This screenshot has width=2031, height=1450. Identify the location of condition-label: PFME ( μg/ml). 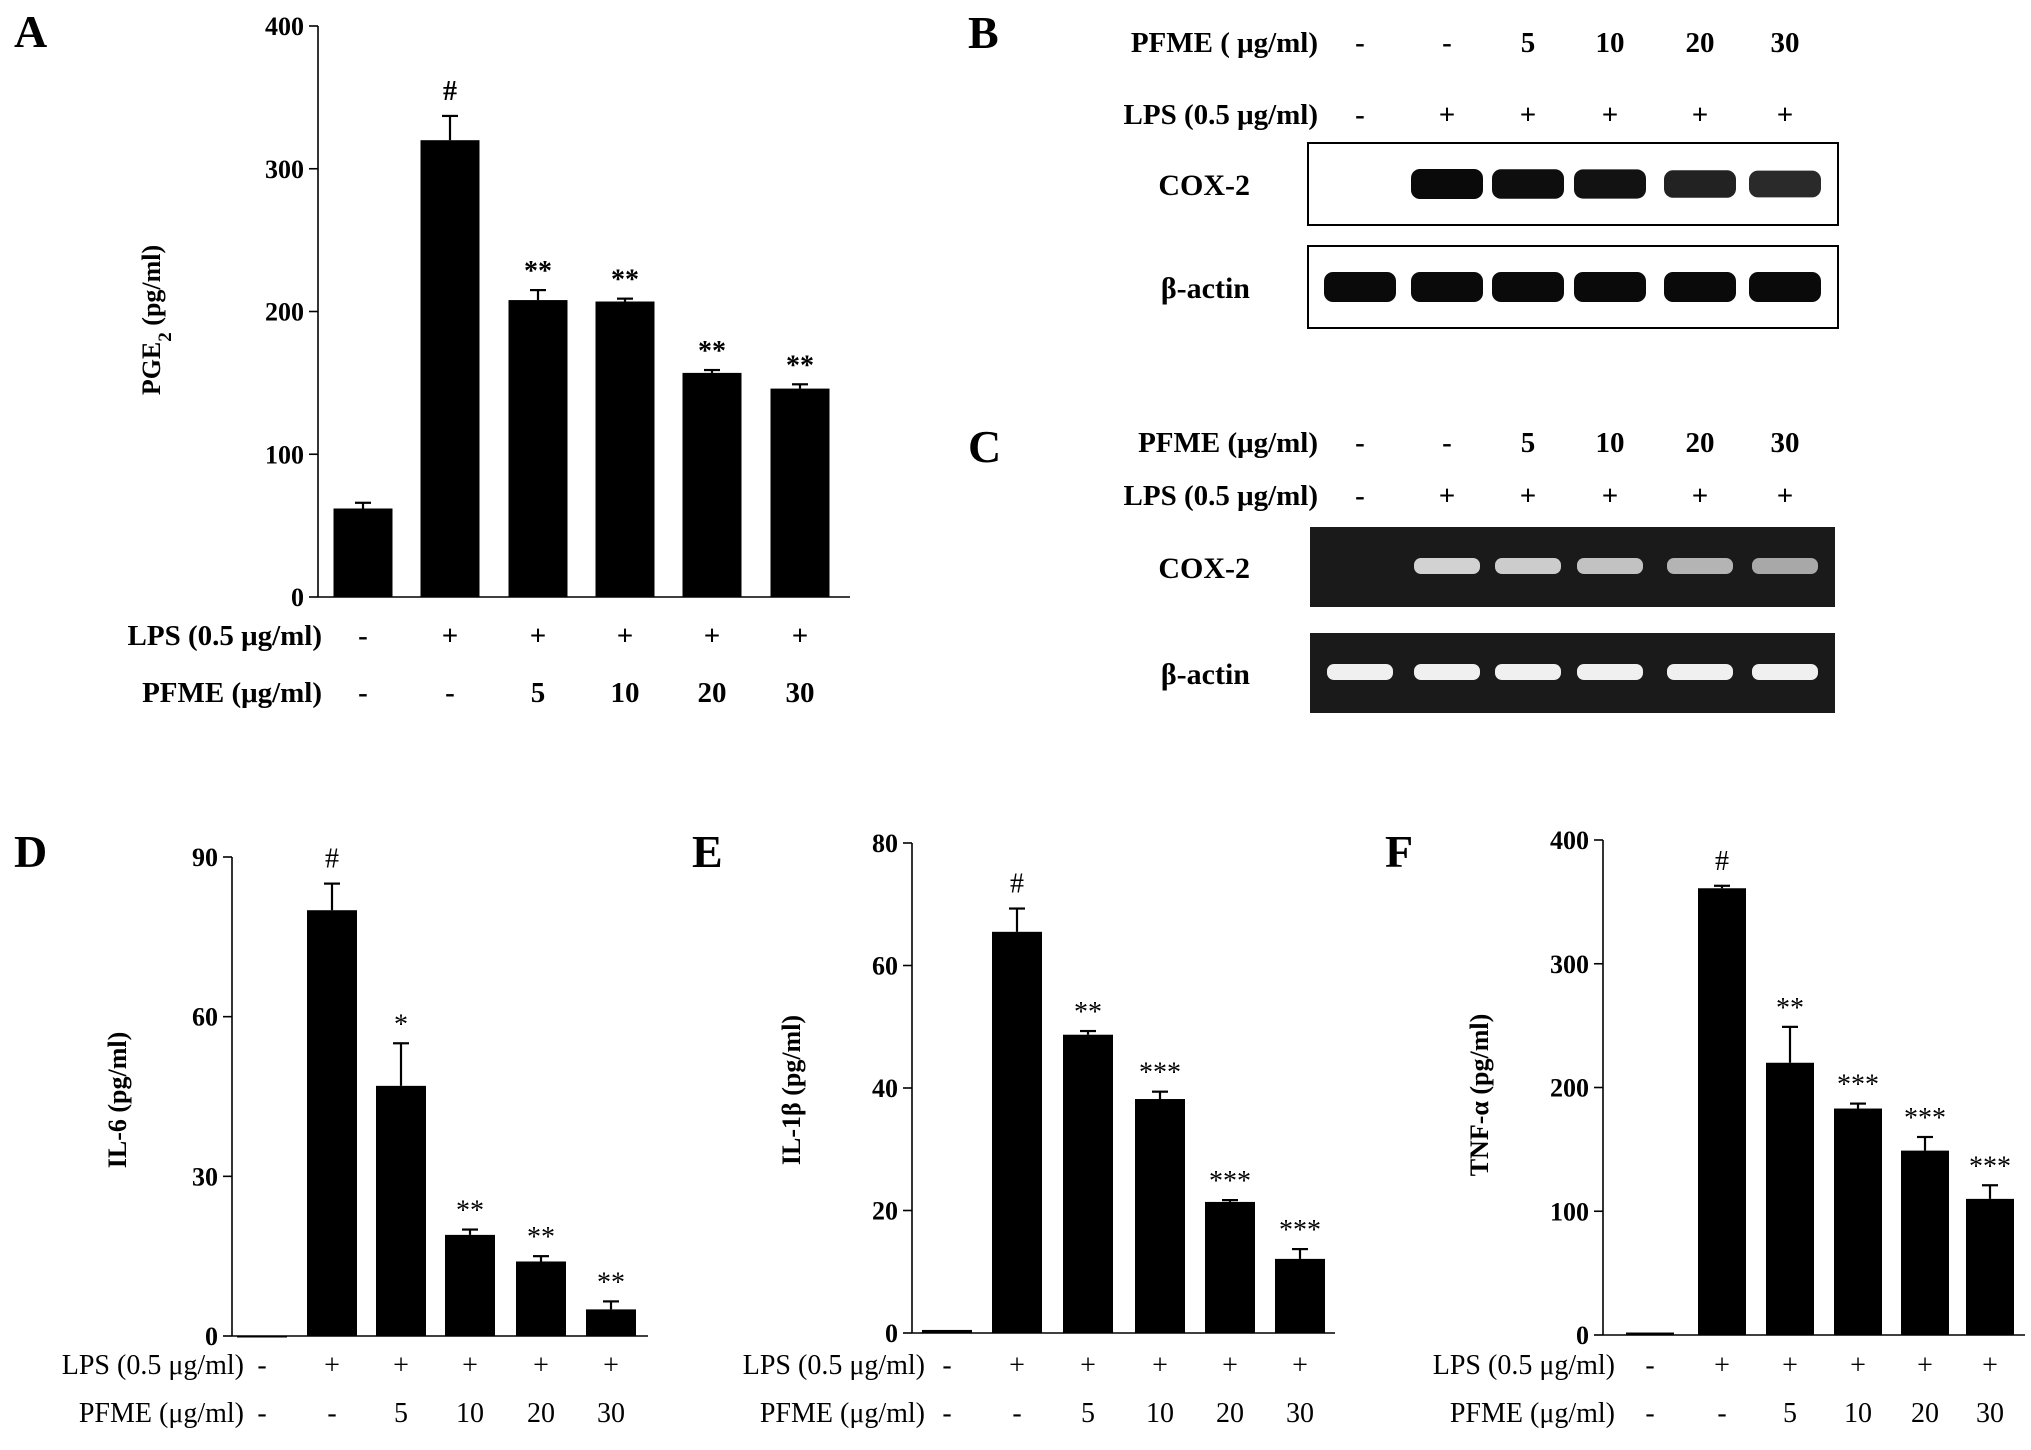
(1224, 43).